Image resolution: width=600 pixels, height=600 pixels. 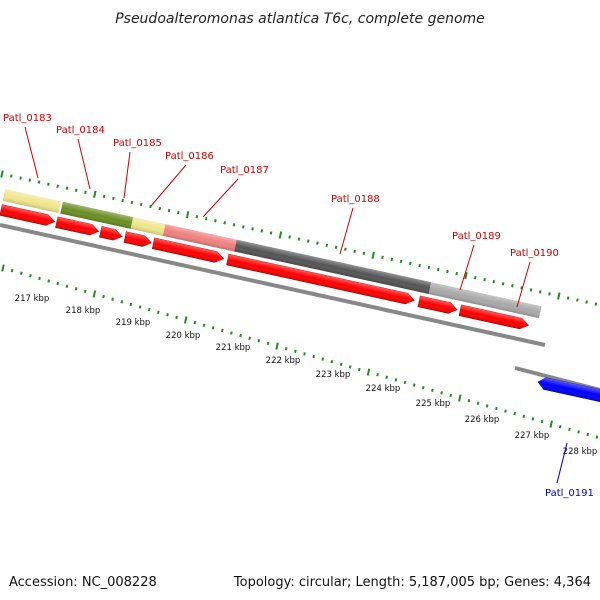 I want to click on gene-label-patl_0184: Patl_0184, so click(x=80, y=130).